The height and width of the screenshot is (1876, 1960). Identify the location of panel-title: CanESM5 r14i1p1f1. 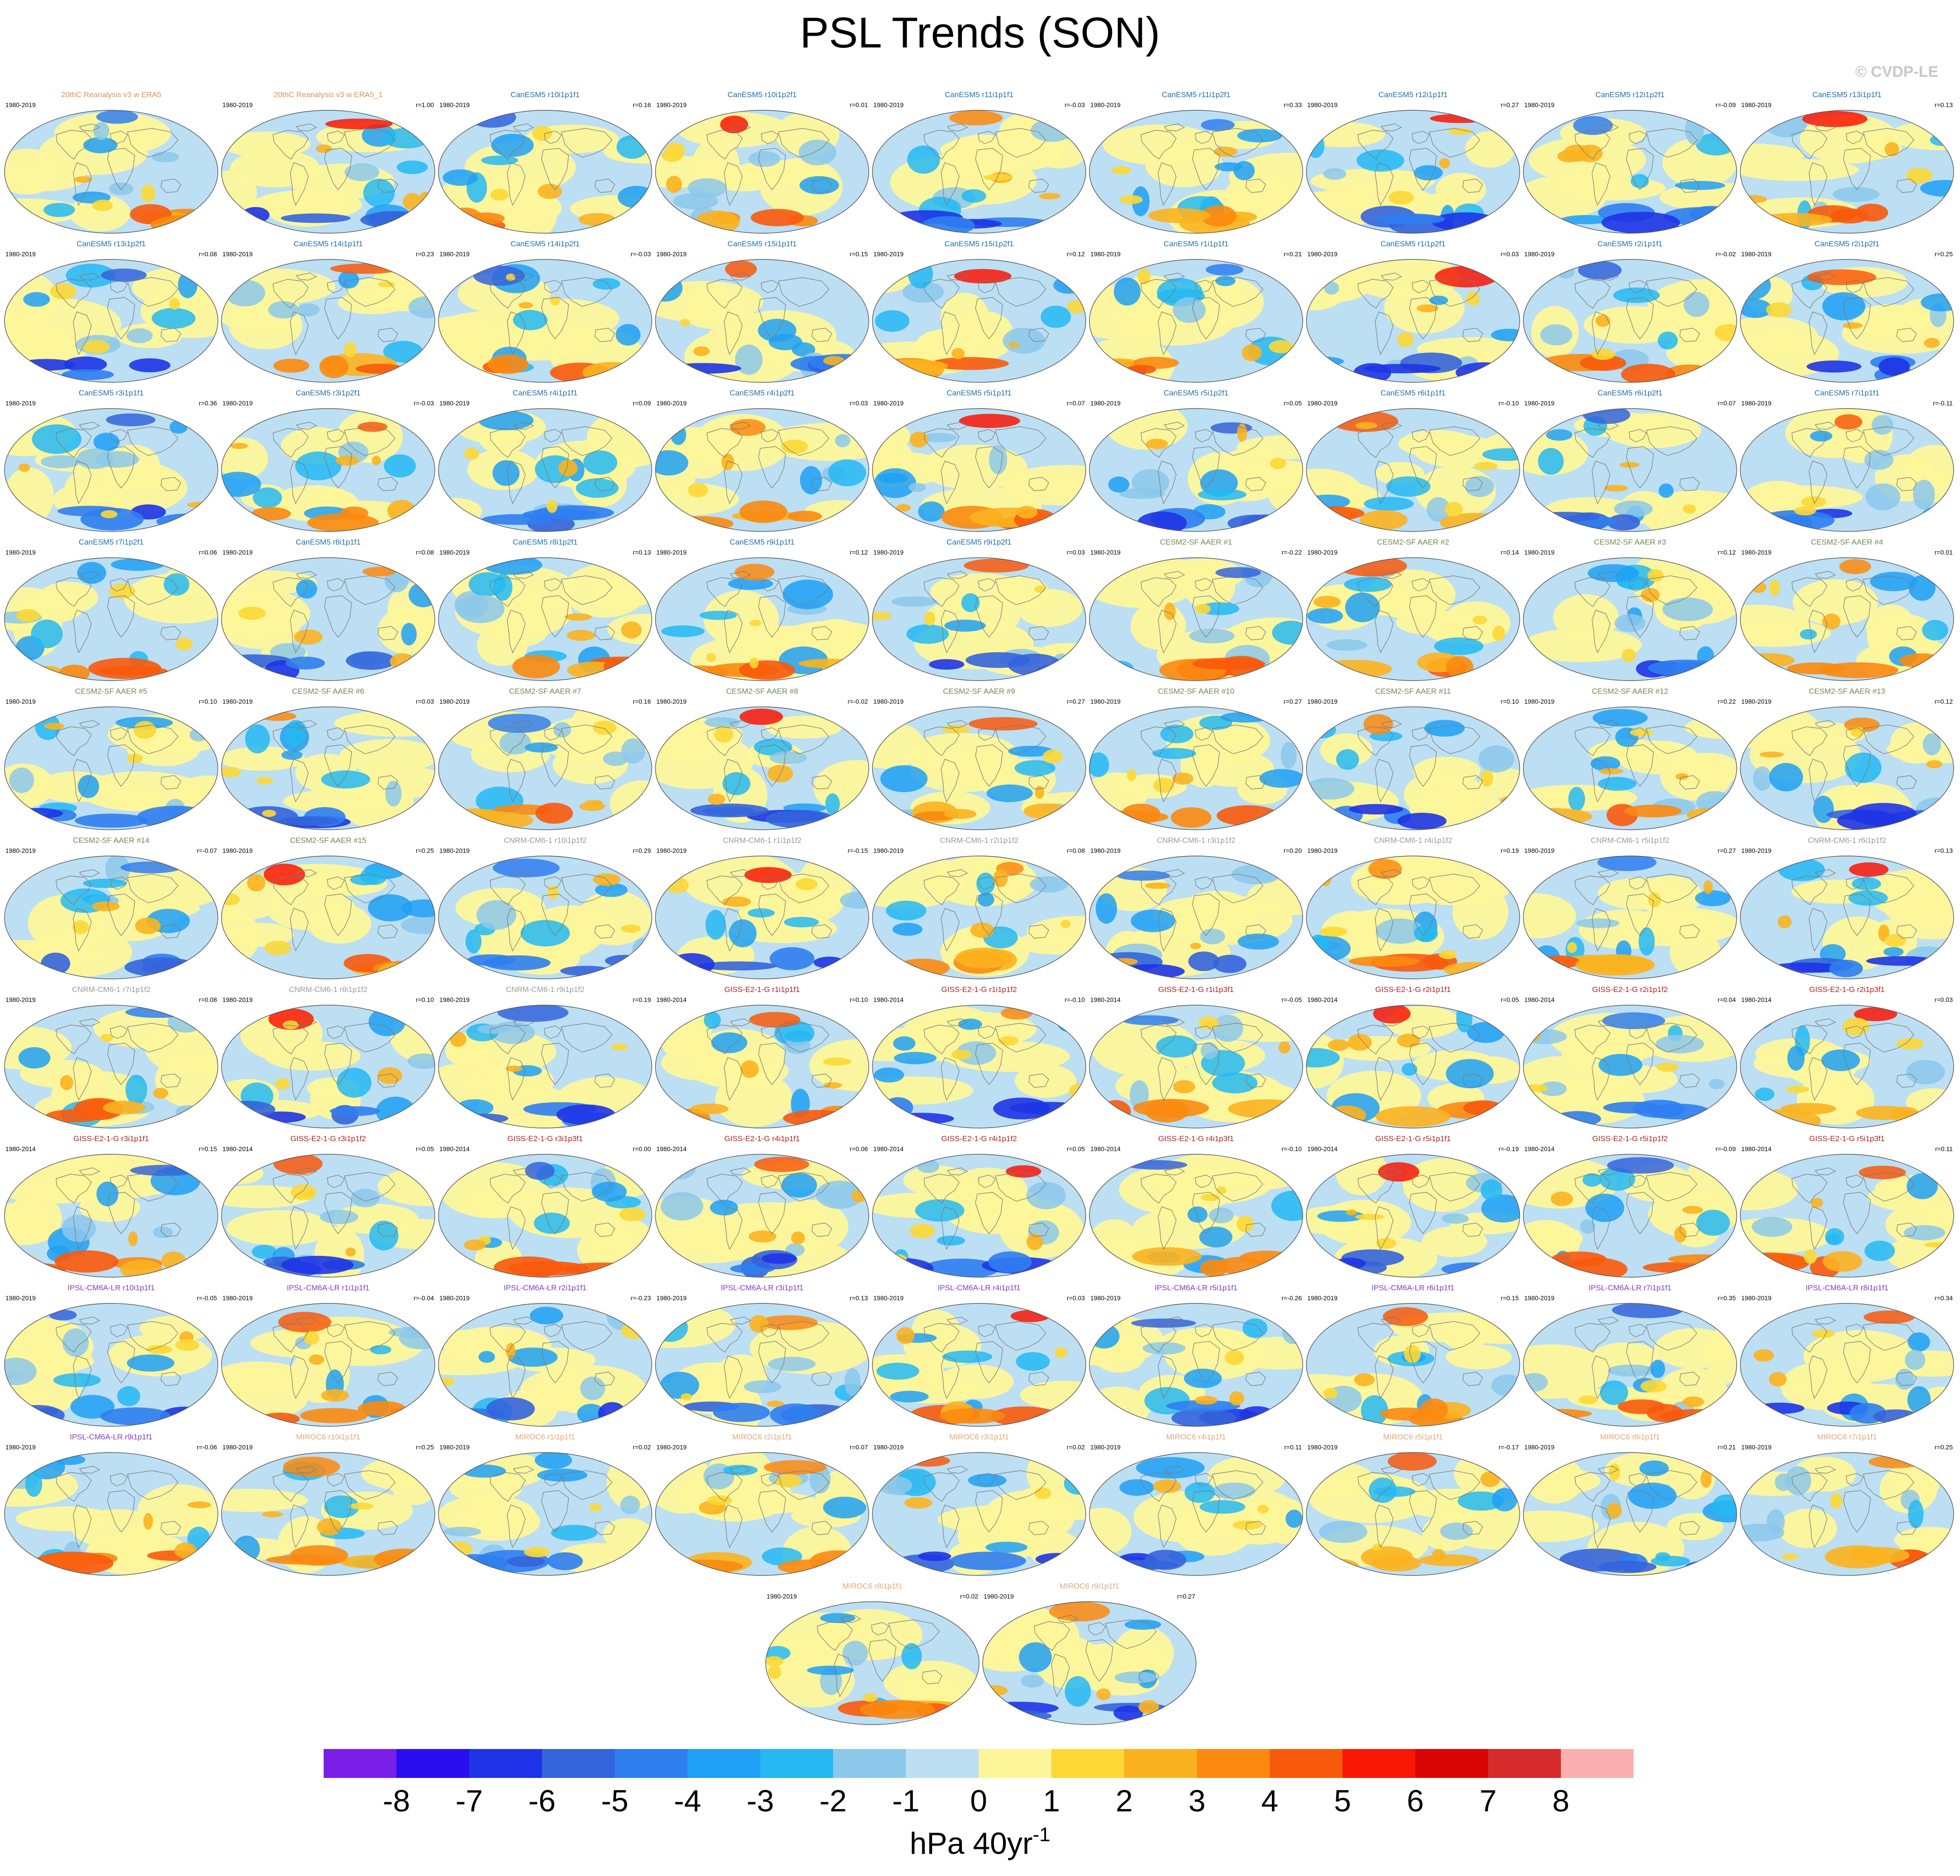
(328, 244).